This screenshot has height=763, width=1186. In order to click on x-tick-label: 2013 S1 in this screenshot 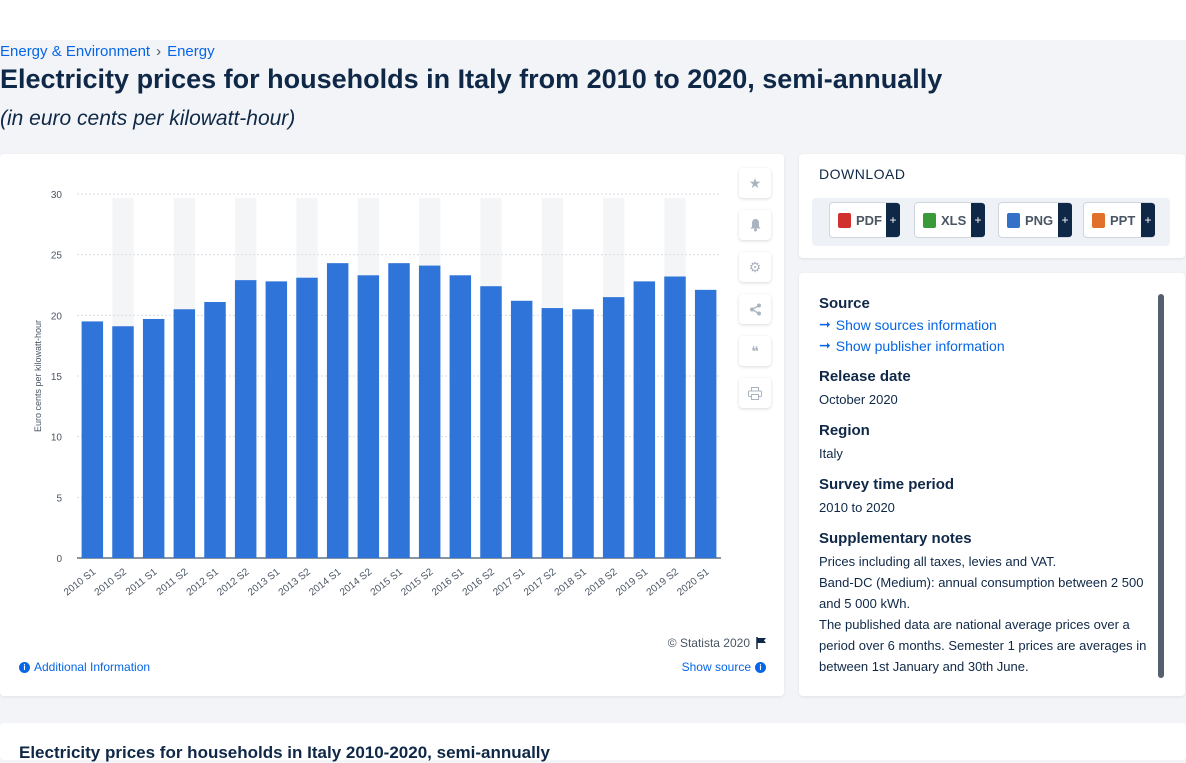, I will do `click(264, 582)`.